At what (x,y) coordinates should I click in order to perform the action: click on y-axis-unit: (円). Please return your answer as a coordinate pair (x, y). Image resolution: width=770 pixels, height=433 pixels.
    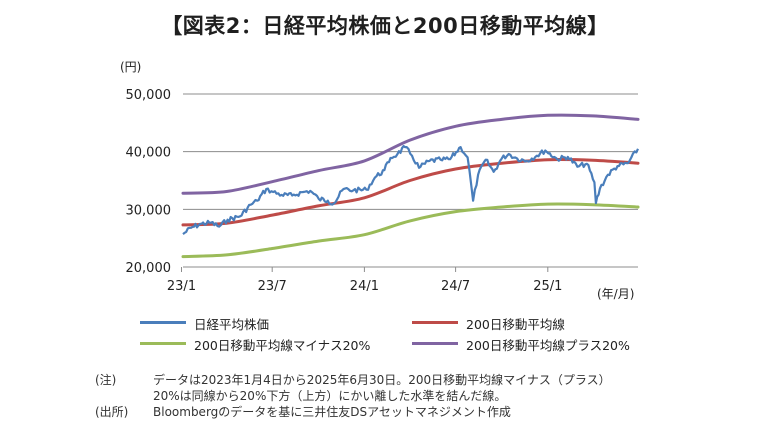
    Looking at the image, I should click on (130, 67).